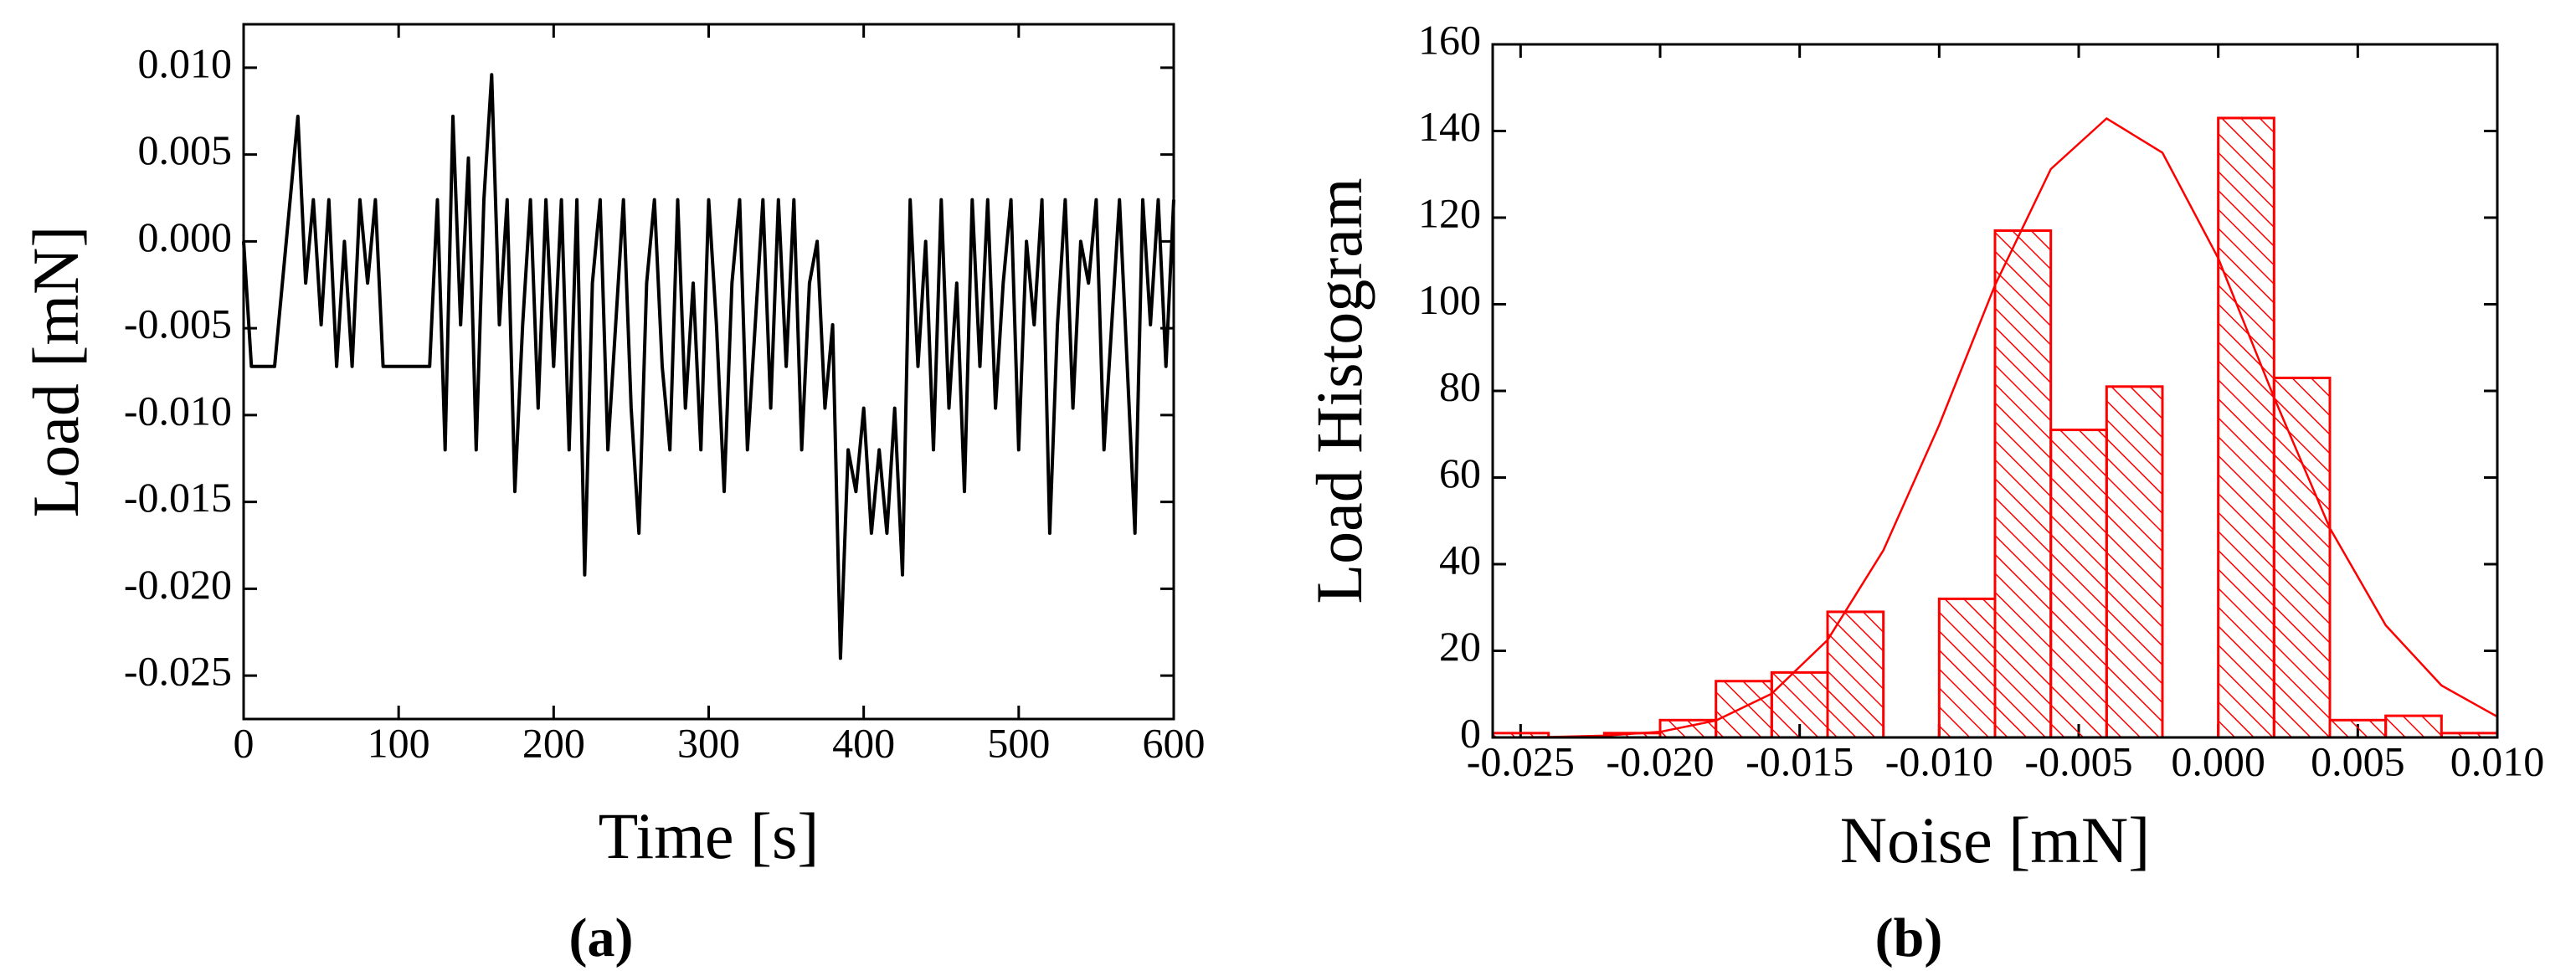 This screenshot has width=2576, height=976. What do you see at coordinates (1995, 840) in the screenshot?
I see `x-axis-title: Noise [mN]` at bounding box center [1995, 840].